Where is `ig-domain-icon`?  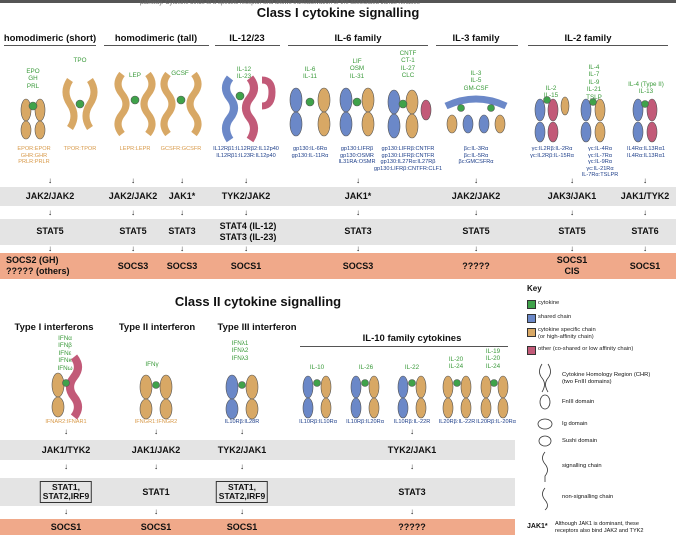
ig-domain-icon is located at coordinates (545, 424).